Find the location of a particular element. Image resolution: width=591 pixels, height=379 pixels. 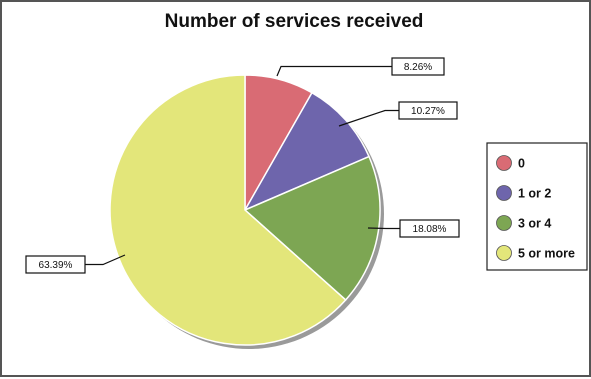

data-label-5-or-more: 63.39% is located at coordinates (56, 265).